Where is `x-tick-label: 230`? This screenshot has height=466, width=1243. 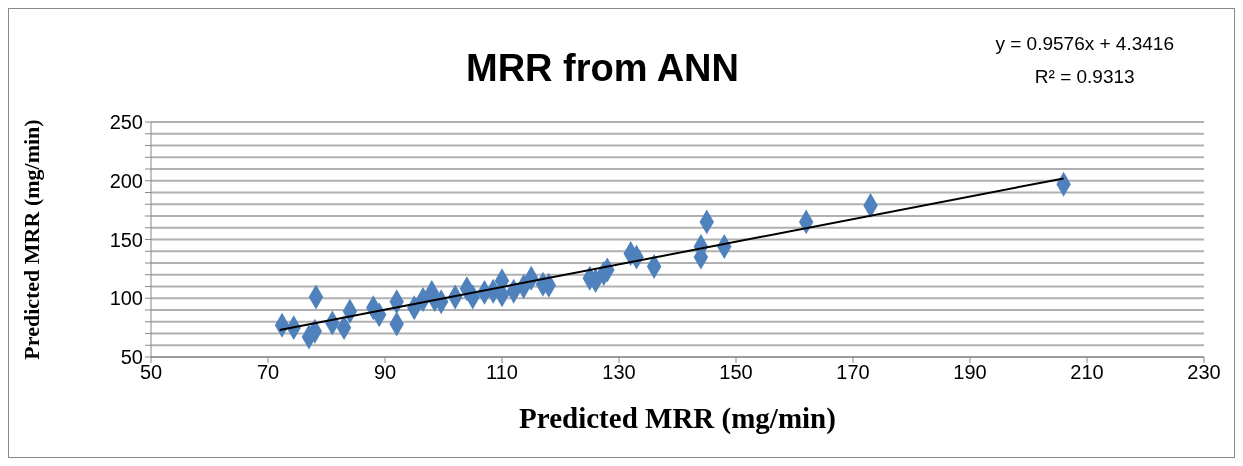 x-tick-label: 230 is located at coordinates (1204, 372).